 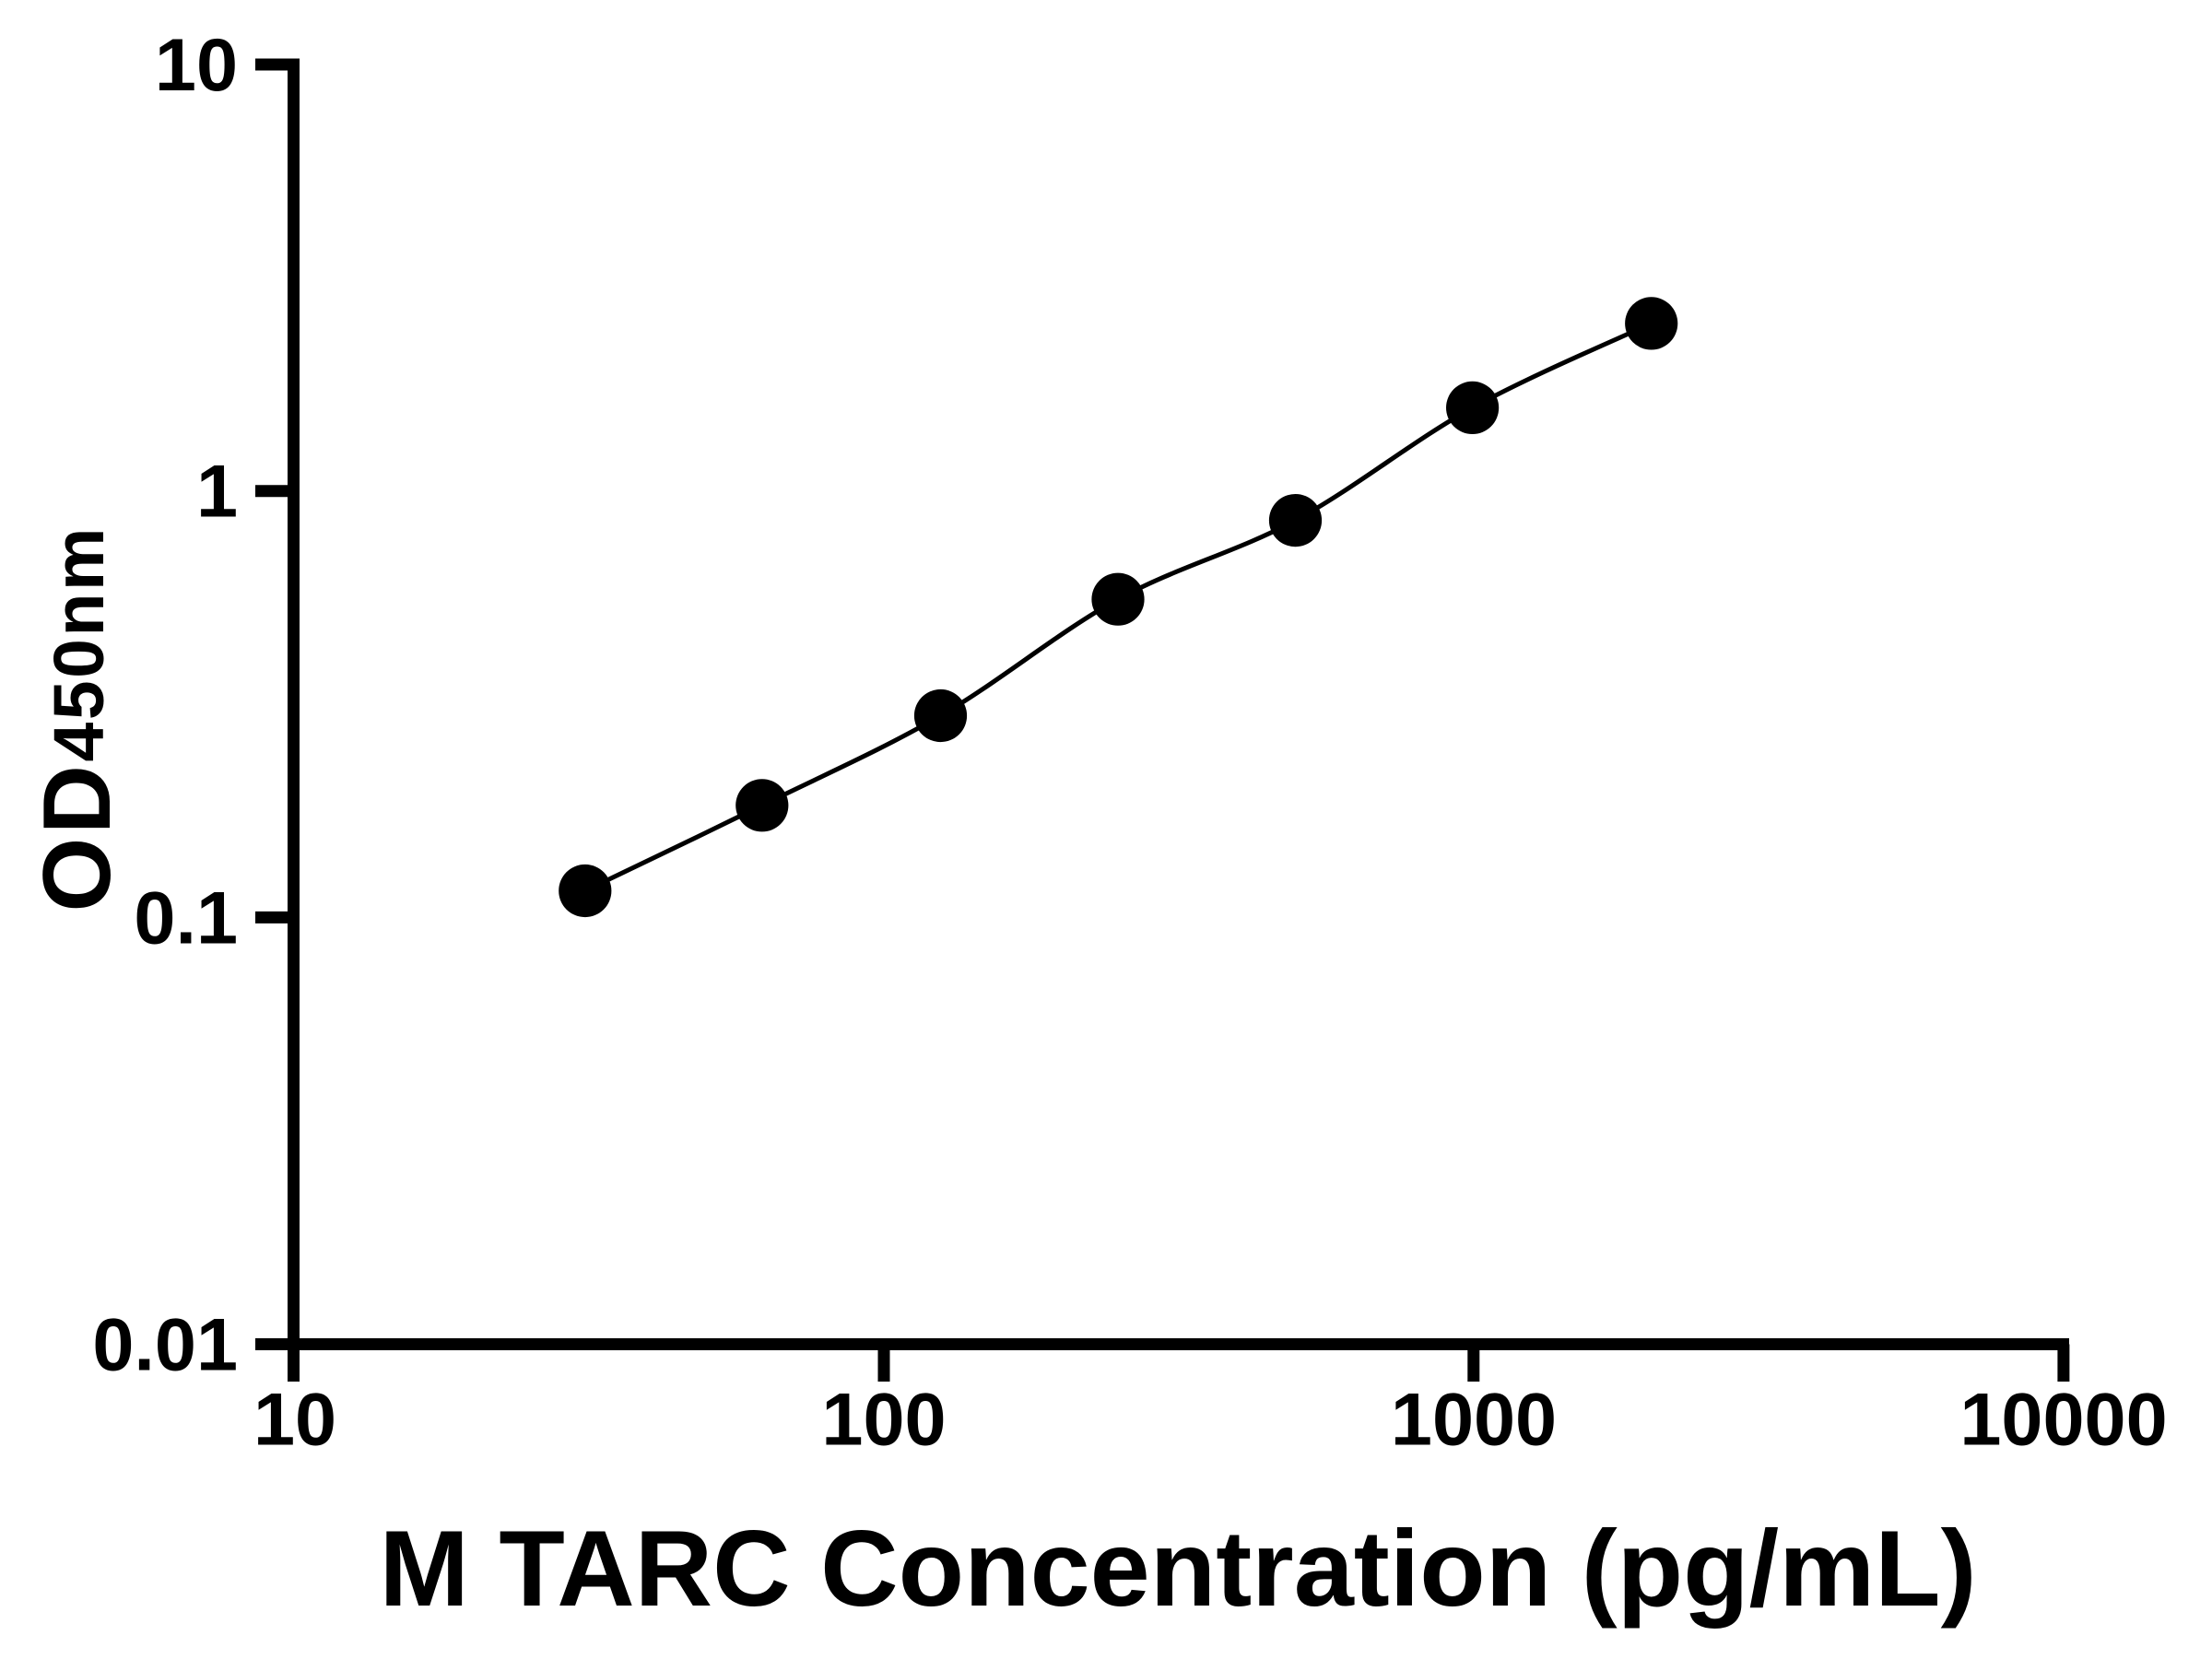 I want to click on svg-text: 100, so click(x=883, y=1419).